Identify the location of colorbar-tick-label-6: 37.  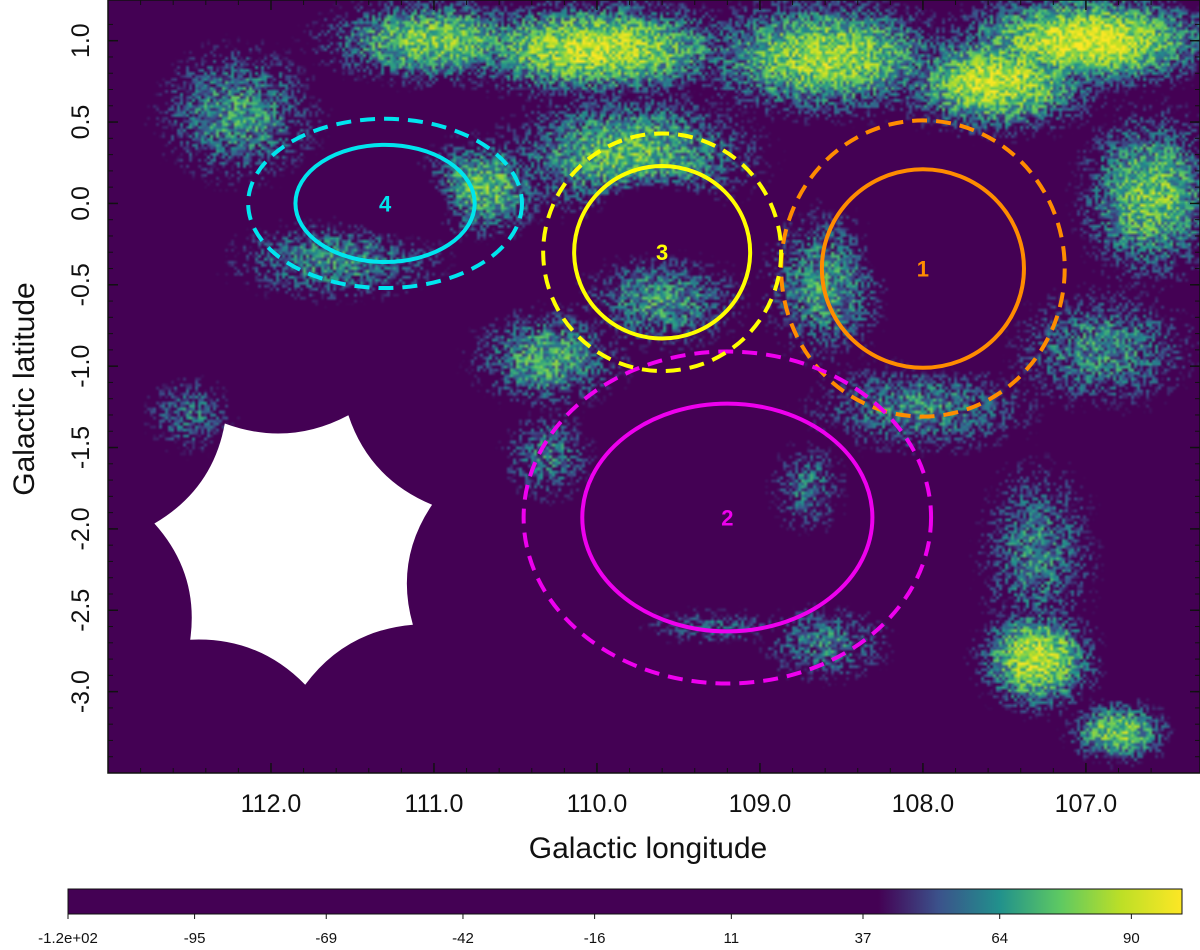
(863, 938).